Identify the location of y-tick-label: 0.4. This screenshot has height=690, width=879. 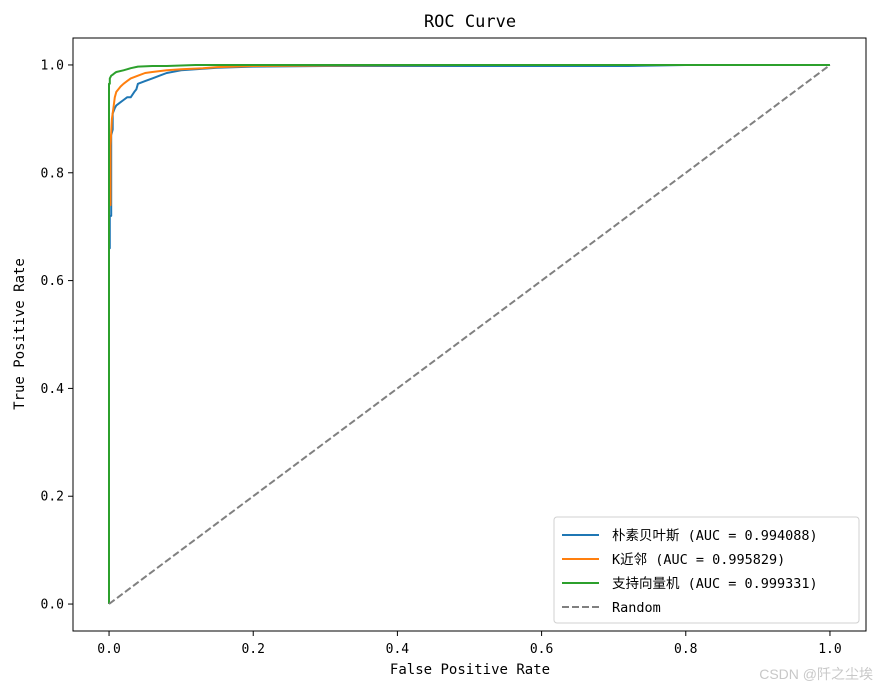
(53, 389).